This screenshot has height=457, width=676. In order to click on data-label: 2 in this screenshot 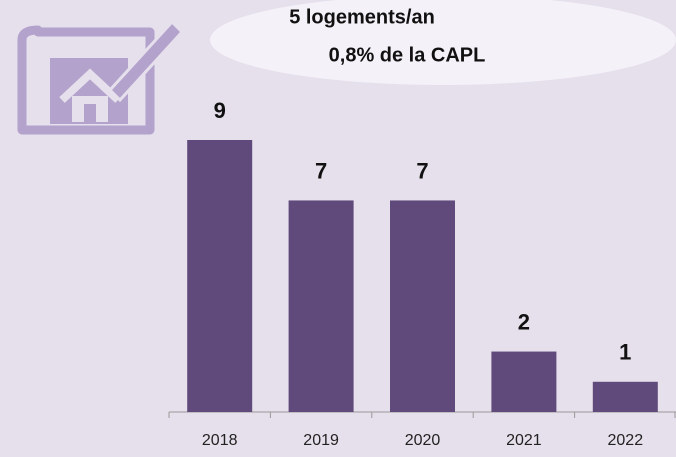, I will do `click(524, 321)`.